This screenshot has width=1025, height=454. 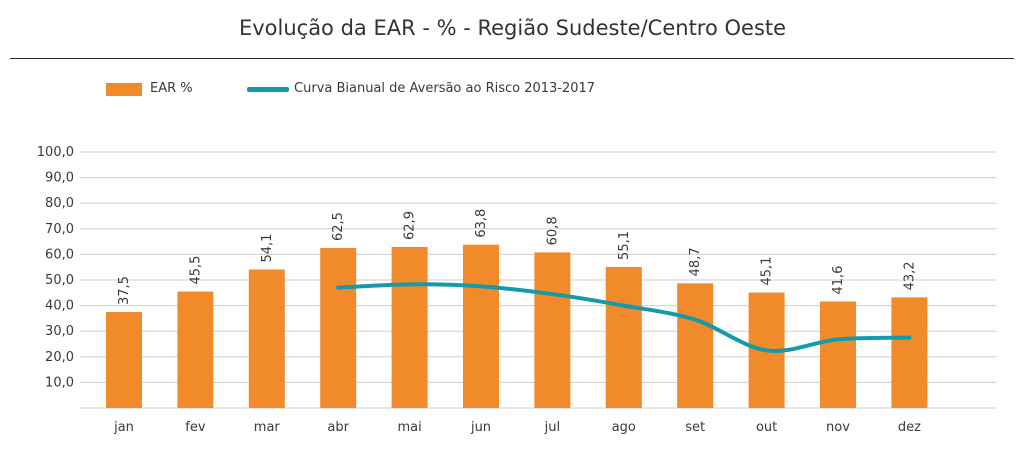 What do you see at coordinates (838, 427) in the screenshot?
I see `x-tick-label: nov` at bounding box center [838, 427].